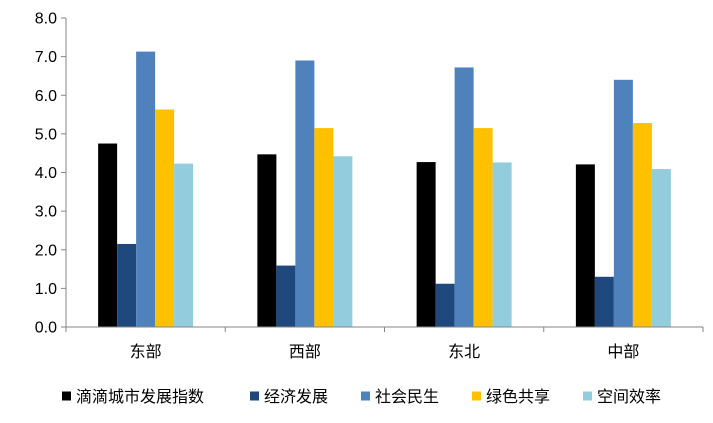  Describe the element at coordinates (623, 351) in the screenshot. I see `x-category-label: 中部` at that location.